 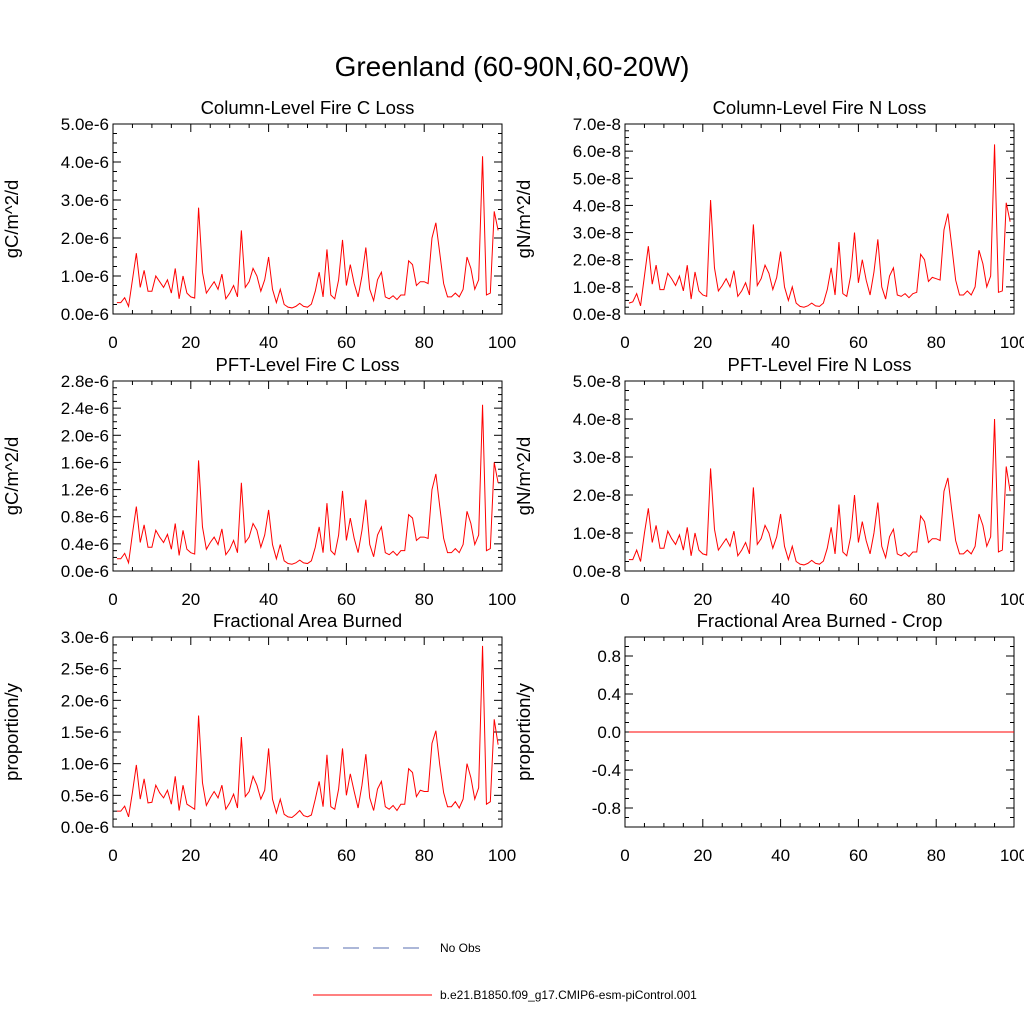 I want to click on y-tick-label: 1.2e-6, so click(x=85, y=490).